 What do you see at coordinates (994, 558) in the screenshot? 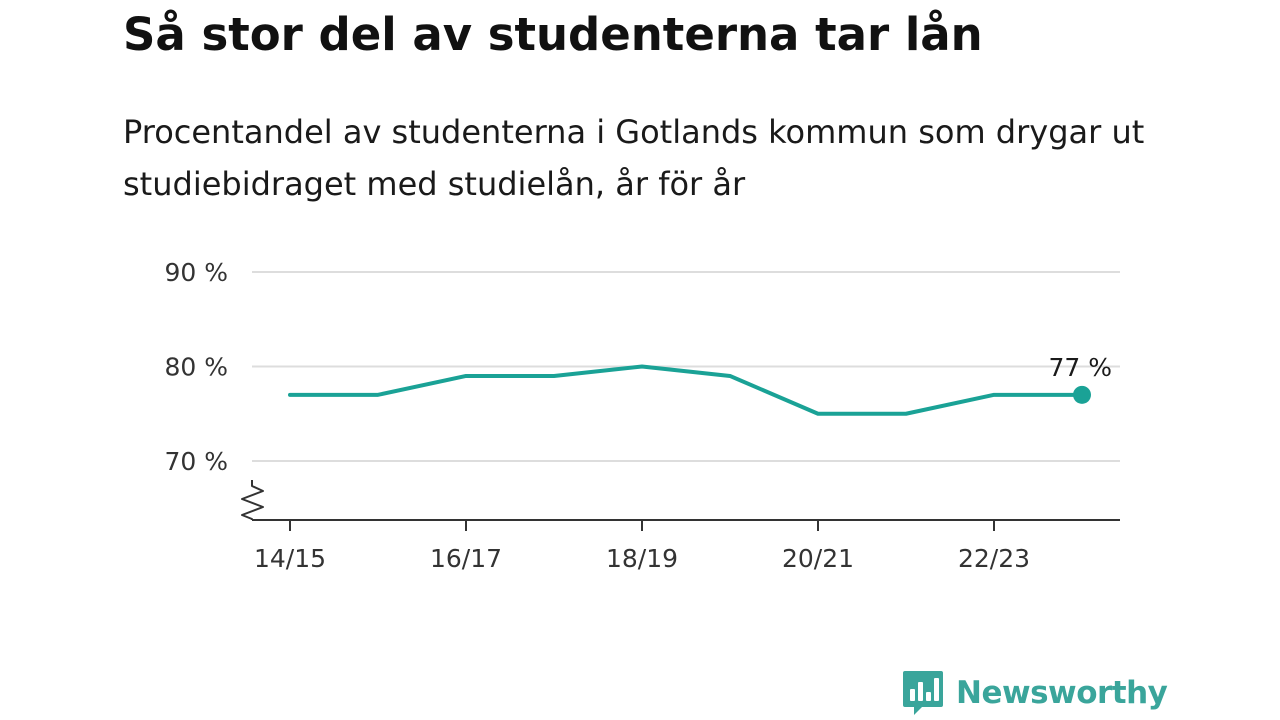
I see `x-tick-label: 22/23` at bounding box center [994, 558].